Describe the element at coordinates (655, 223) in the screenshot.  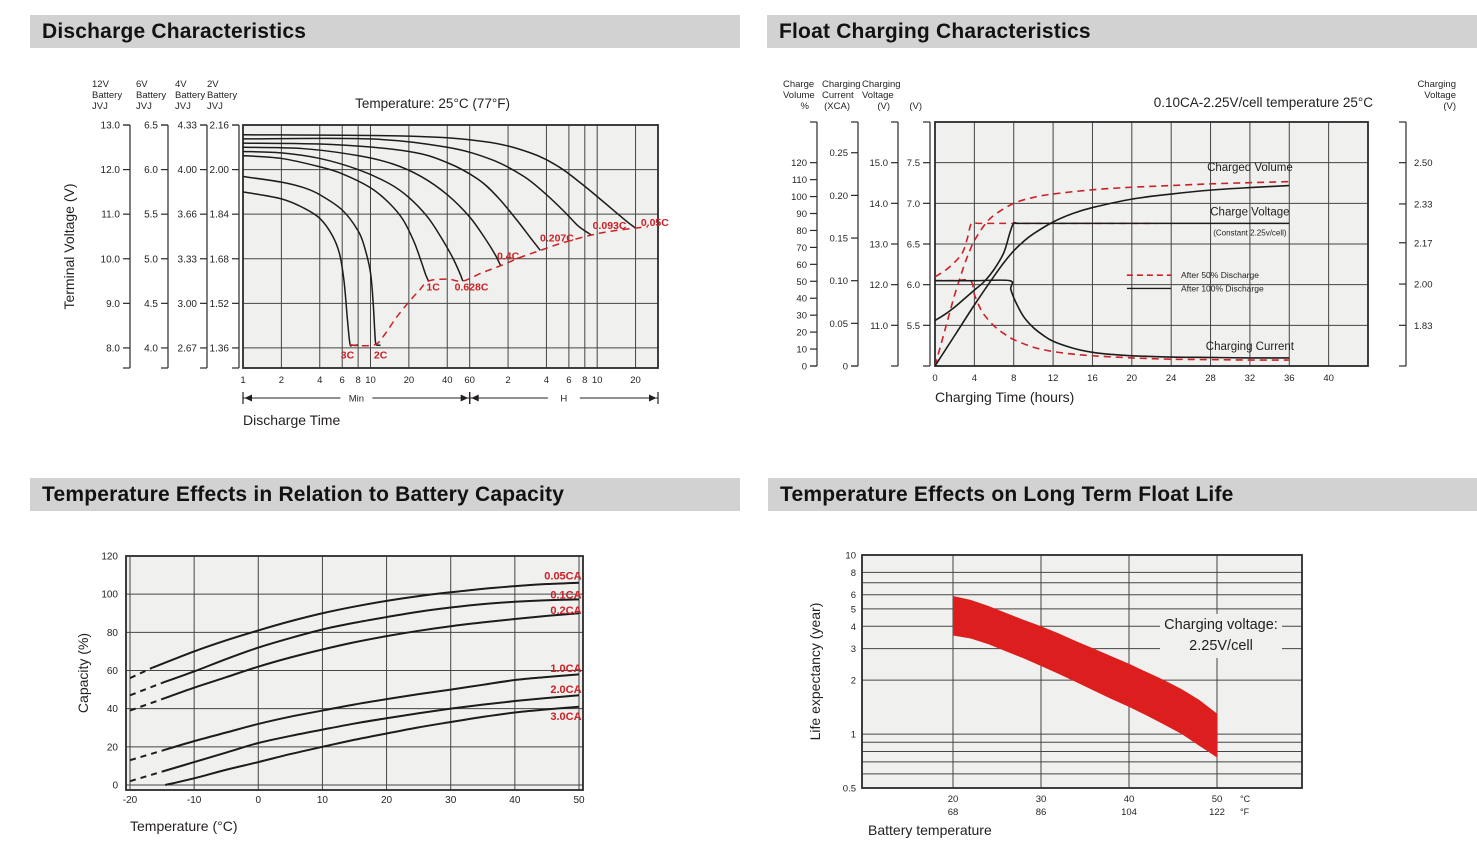
I see `svg-text: 0.05C` at that location.